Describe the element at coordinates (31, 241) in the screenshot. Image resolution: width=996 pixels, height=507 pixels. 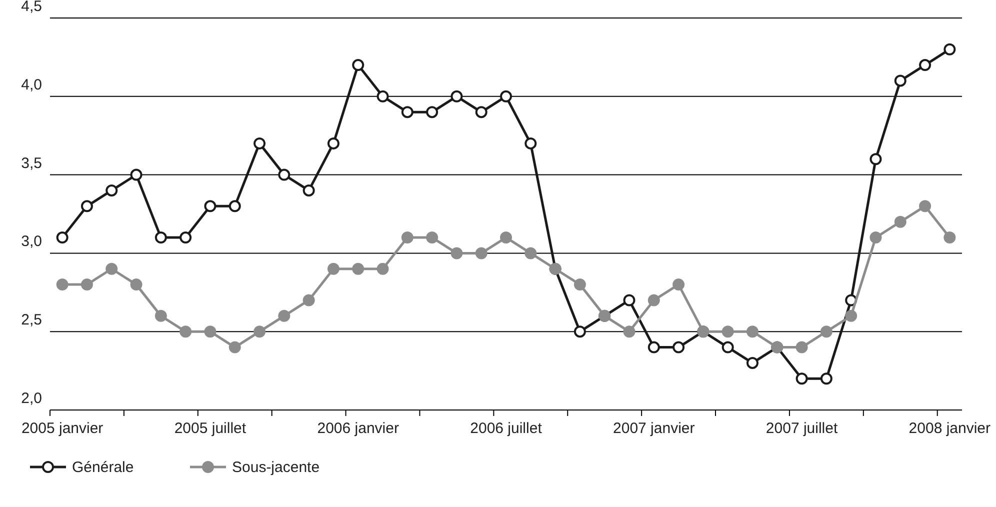
I see `y-tick-label: 3,0` at that location.